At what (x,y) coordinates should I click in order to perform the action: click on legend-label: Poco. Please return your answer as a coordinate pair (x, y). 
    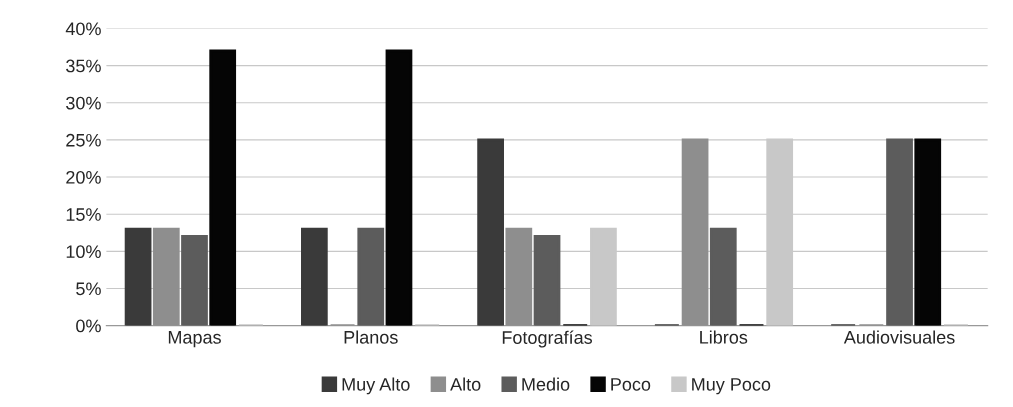
    Looking at the image, I should click on (631, 384).